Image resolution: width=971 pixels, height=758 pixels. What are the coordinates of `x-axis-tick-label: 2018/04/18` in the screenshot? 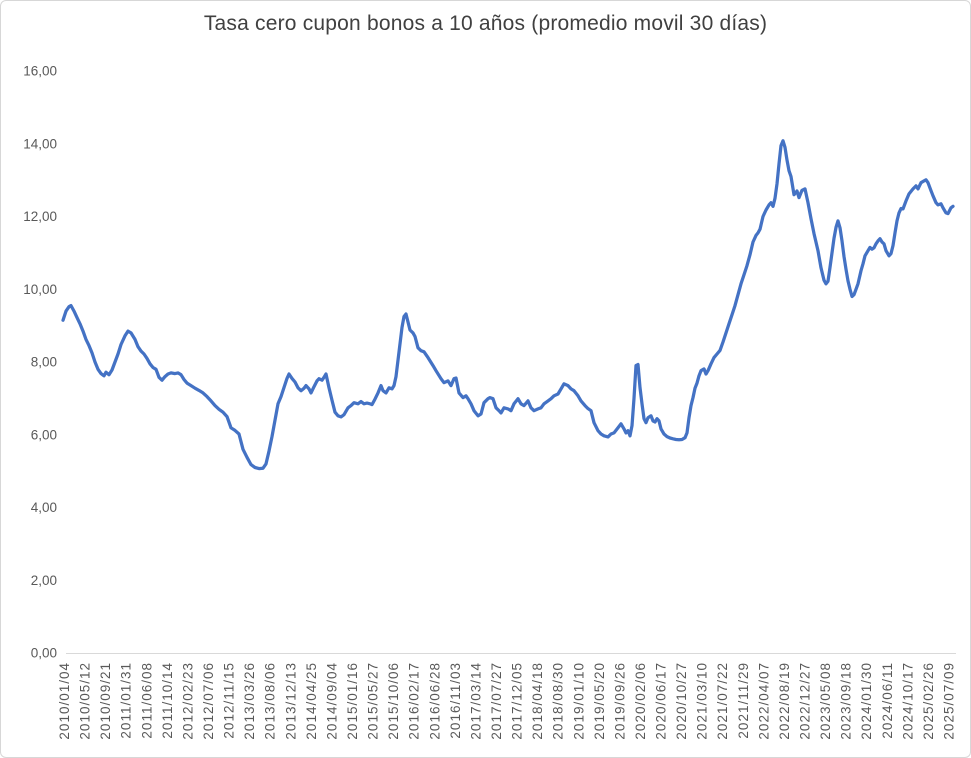 It's located at (537, 701).